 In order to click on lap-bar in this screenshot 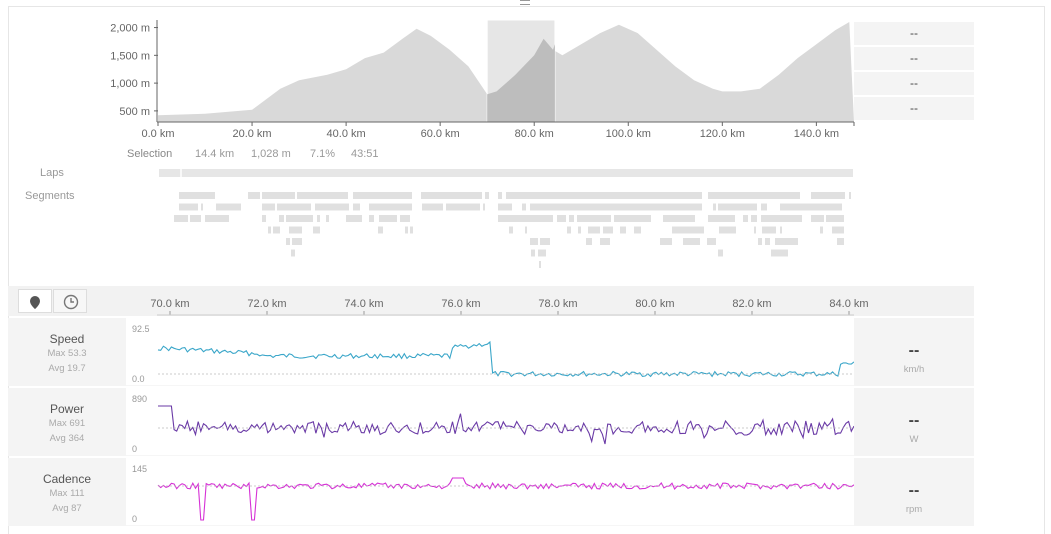, I will do `click(506, 173)`.